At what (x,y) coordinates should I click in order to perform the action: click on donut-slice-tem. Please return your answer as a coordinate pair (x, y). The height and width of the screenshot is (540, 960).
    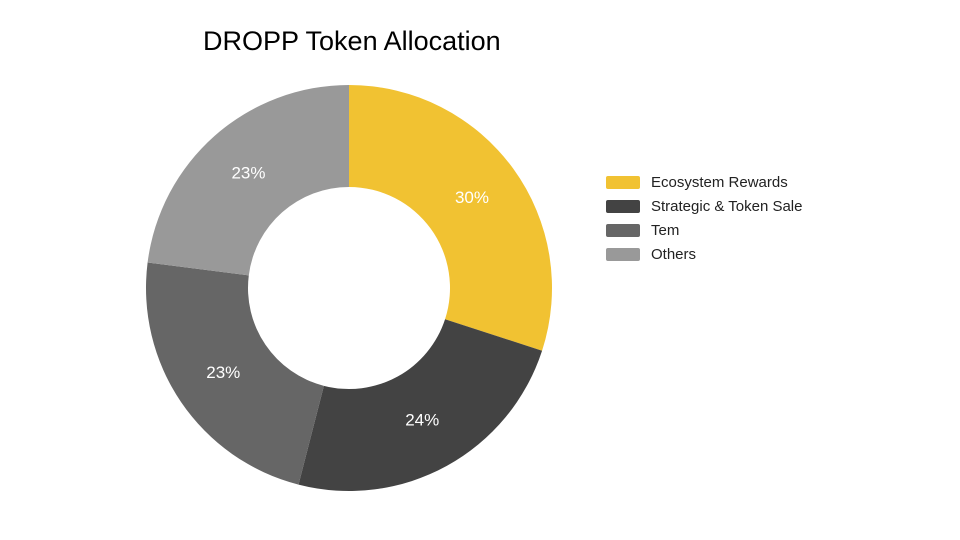
    Looking at the image, I should click on (234, 373).